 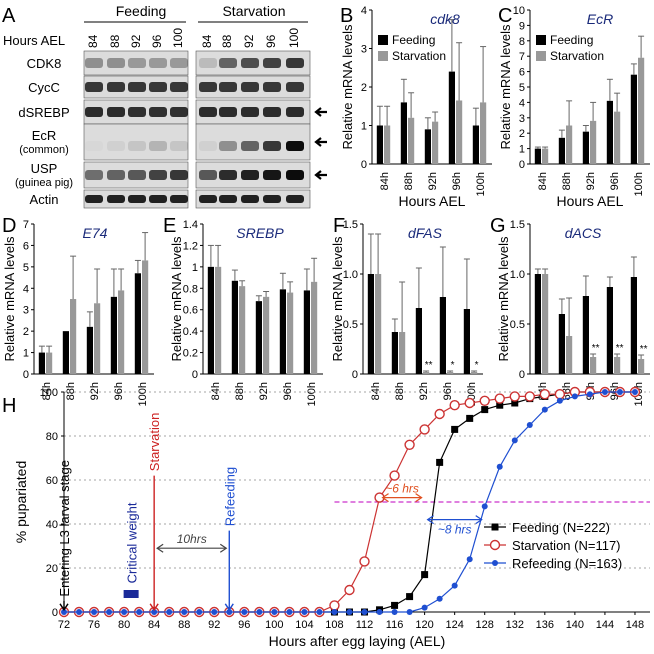 What do you see at coordinates (522, 134) in the screenshot?
I see `y-tick-label: 2` at bounding box center [522, 134].